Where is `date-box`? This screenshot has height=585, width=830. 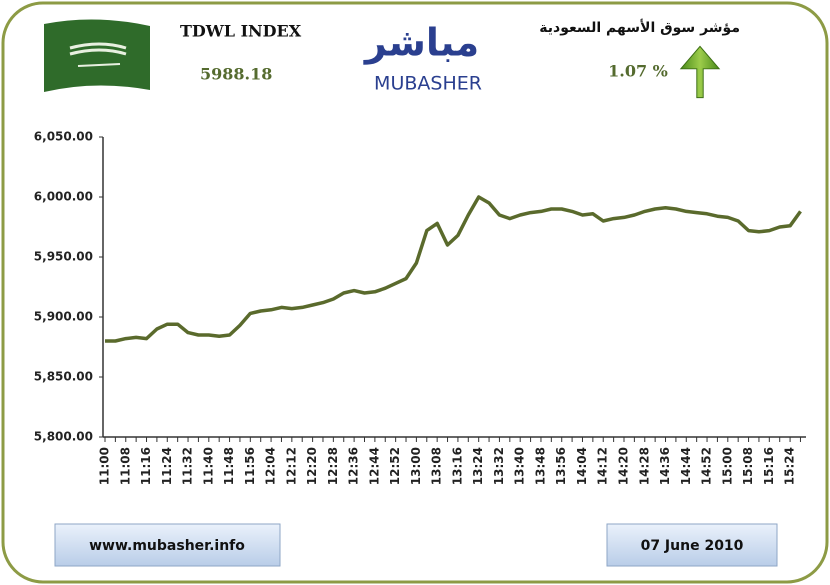
date-box is located at coordinates (692, 545).